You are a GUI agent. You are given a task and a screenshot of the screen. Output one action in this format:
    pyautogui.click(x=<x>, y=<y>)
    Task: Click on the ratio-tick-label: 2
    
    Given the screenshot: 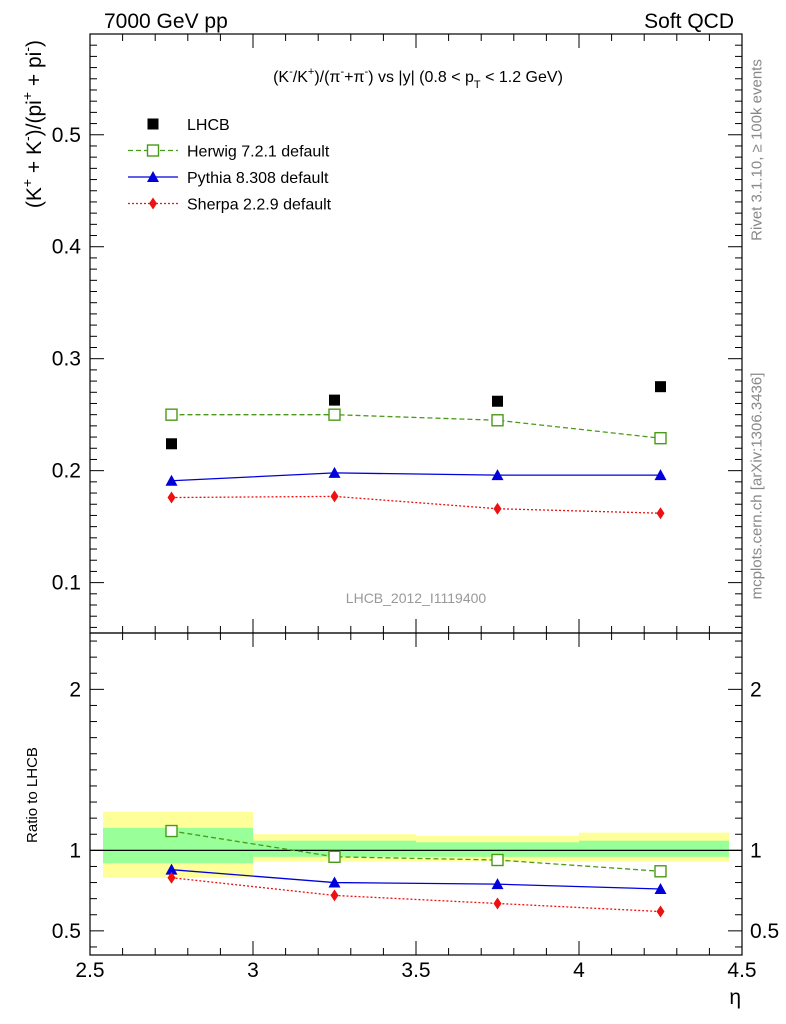 What is the action you would take?
    pyautogui.click(x=75, y=689)
    